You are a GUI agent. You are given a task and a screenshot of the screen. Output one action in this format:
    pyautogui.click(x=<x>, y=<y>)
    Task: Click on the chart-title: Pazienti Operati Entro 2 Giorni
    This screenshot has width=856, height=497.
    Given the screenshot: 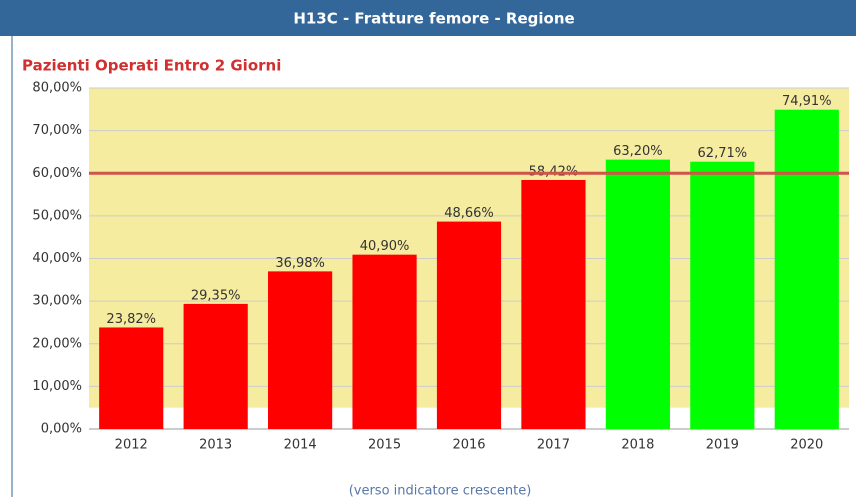 What is the action you would take?
    pyautogui.click(x=151, y=66)
    